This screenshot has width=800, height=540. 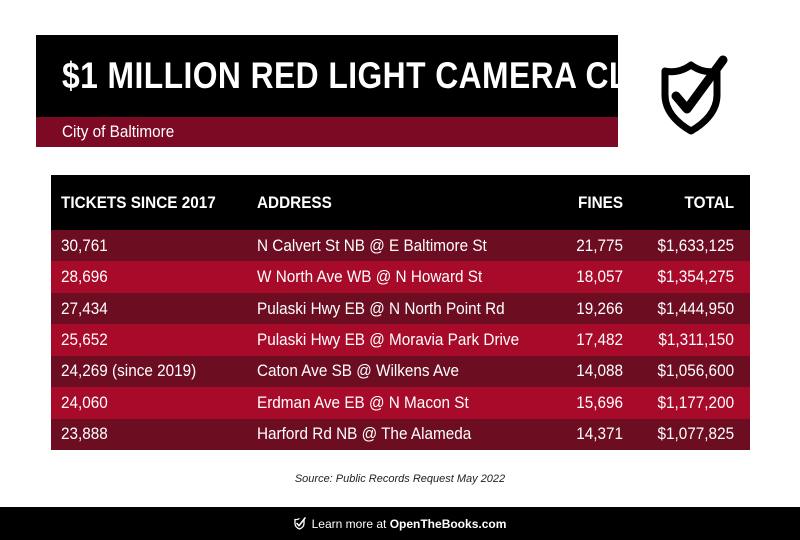 What do you see at coordinates (695, 245) in the screenshot?
I see `total-cell: $1,633,125` at bounding box center [695, 245].